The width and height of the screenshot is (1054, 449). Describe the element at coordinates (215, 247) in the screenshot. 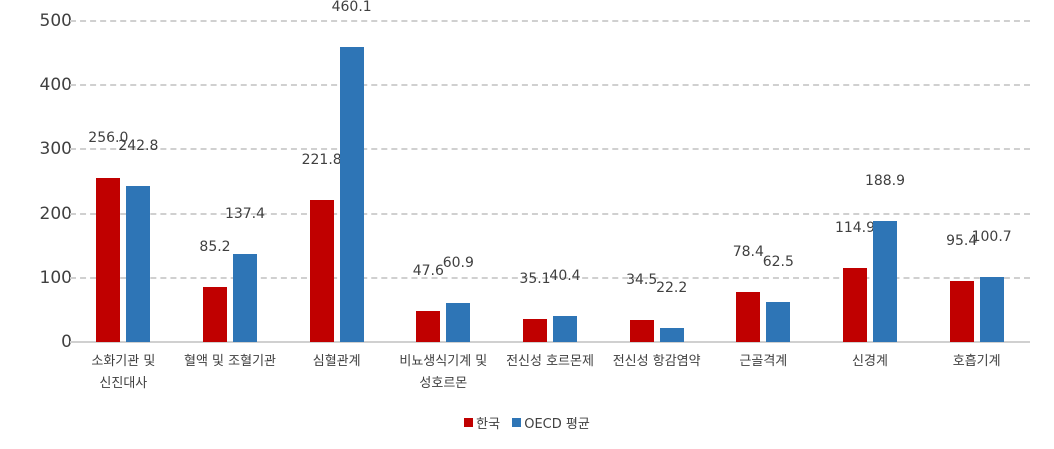

I see `data-label: 85.2` at that location.